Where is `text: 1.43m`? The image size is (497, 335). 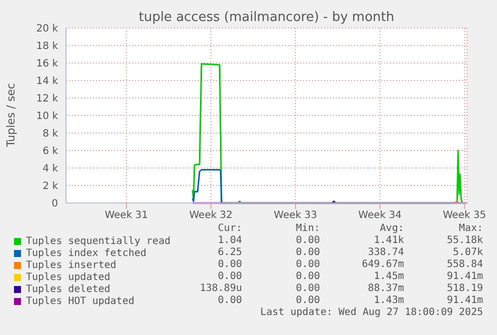 text: 1.43m is located at coordinates (389, 301).